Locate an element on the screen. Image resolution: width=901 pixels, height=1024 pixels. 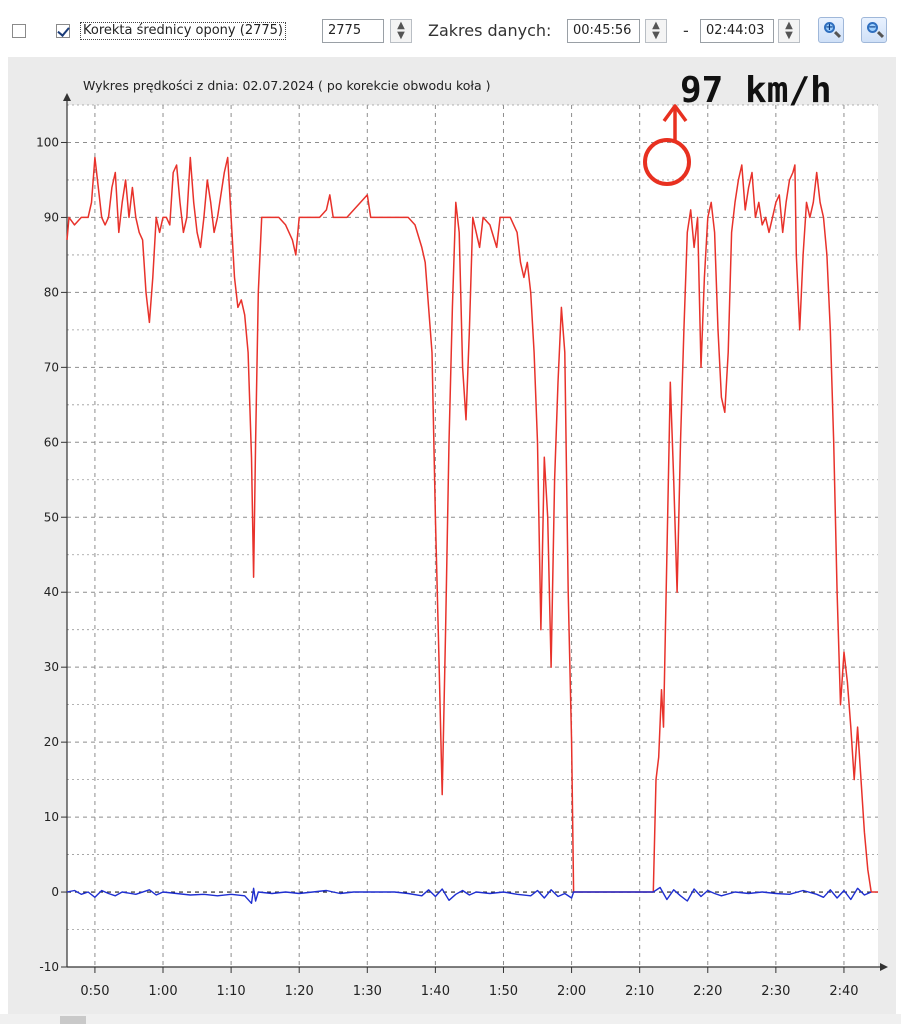
x-axis-arrow is located at coordinates (884, 967).